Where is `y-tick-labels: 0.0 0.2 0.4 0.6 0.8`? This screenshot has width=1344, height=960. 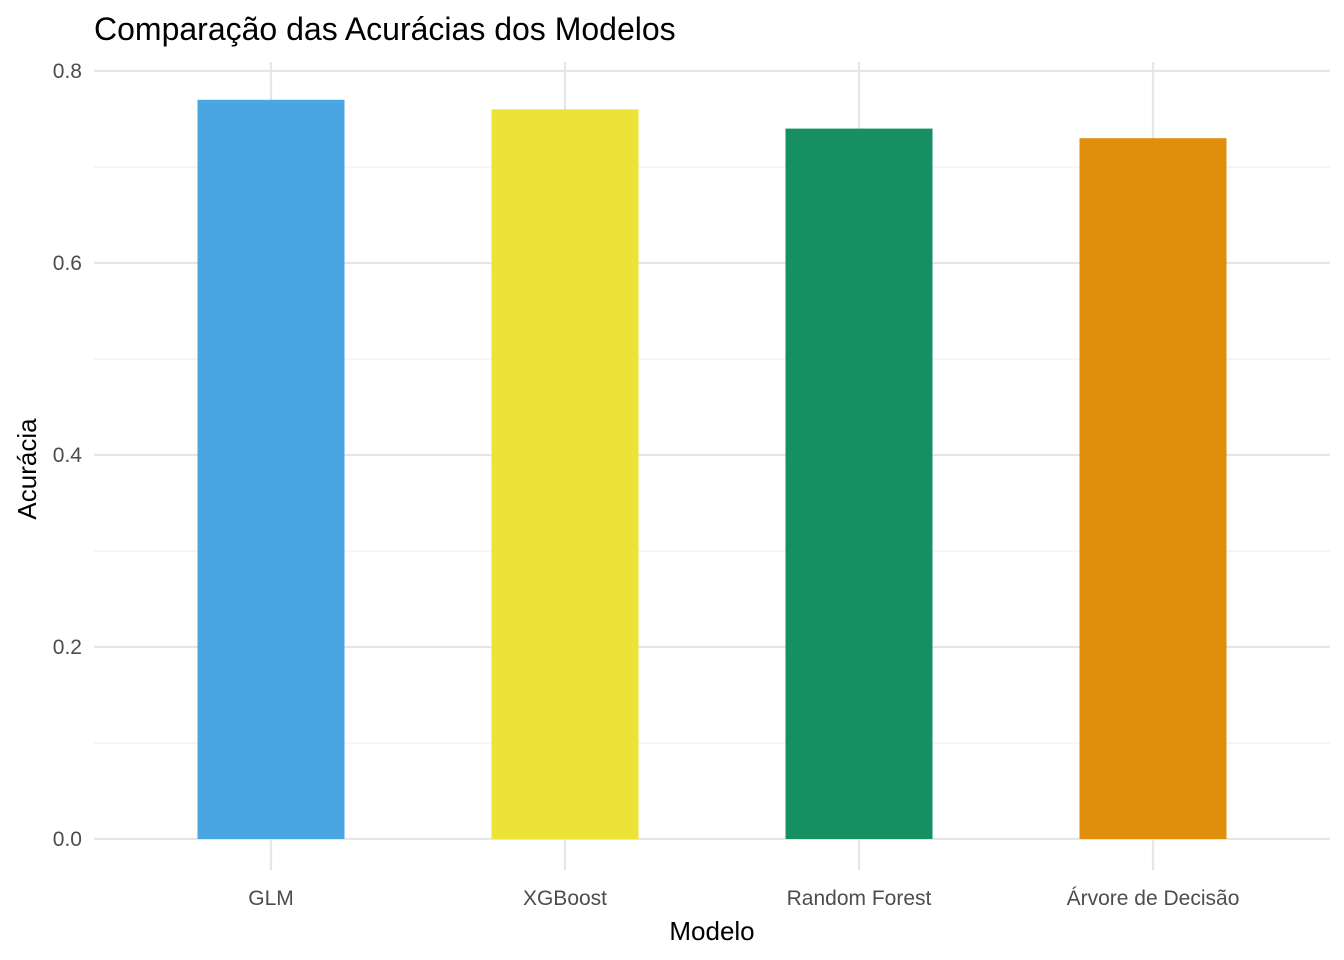
y-tick-labels: 0.0 0.2 0.4 0.6 0.8 is located at coordinates (68, 455).